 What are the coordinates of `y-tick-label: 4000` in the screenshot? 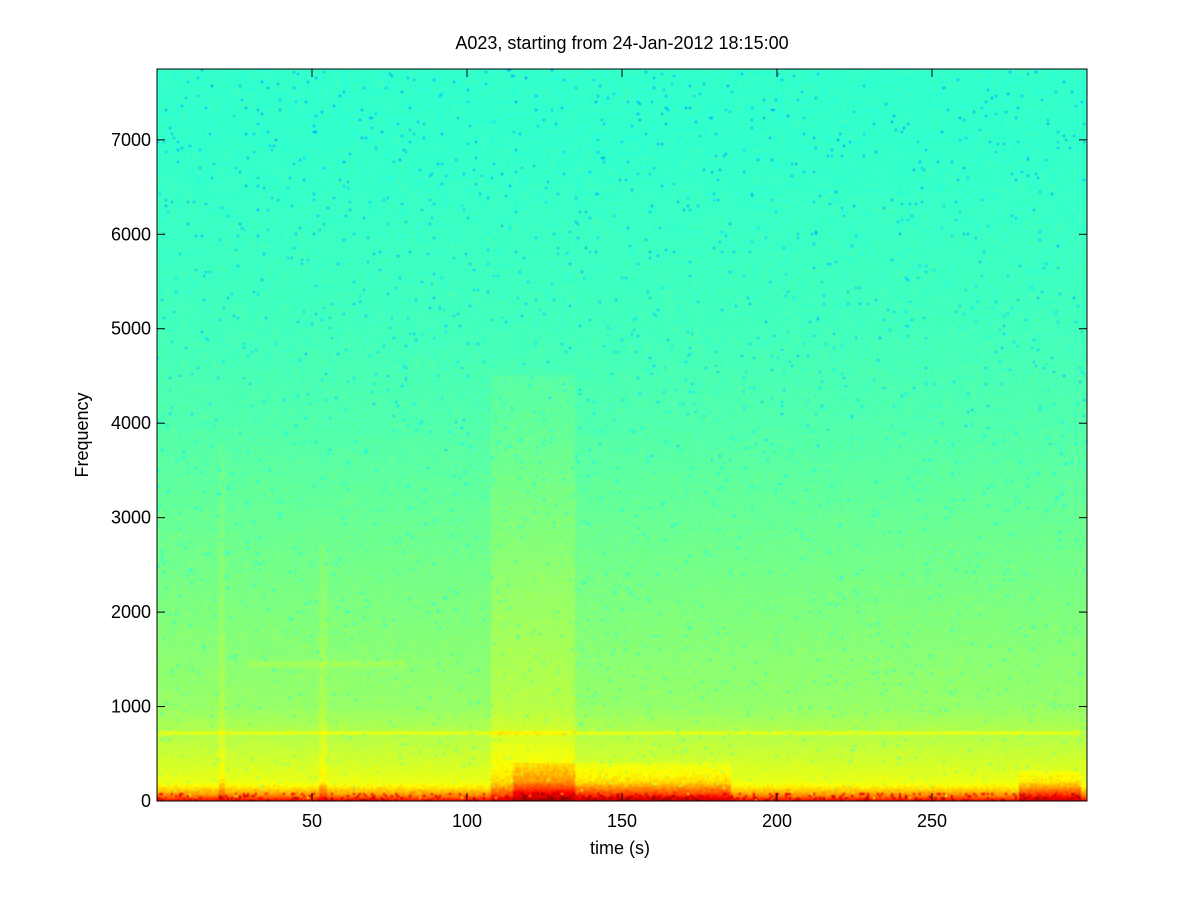 It's located at (131, 423).